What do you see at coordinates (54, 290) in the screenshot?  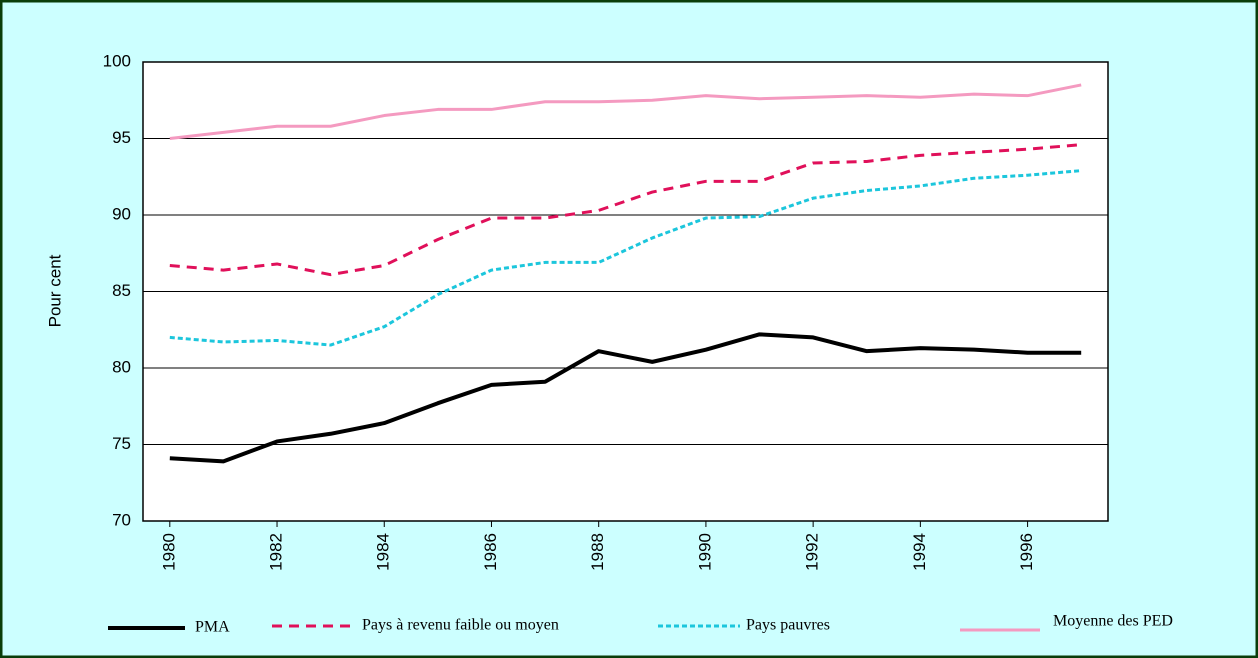 I see `y-axis-label: Pour cent` at bounding box center [54, 290].